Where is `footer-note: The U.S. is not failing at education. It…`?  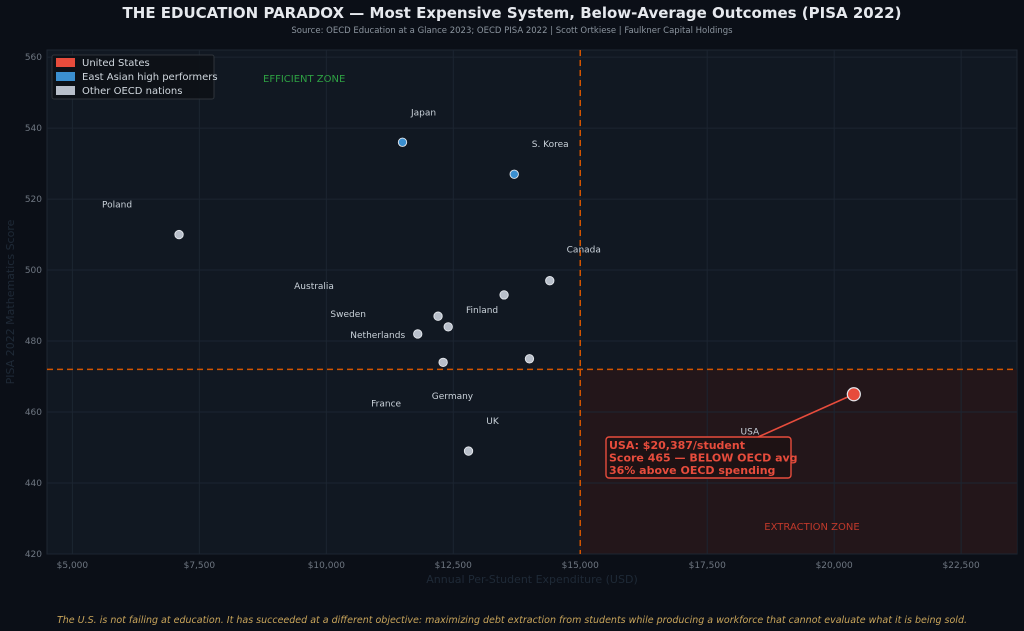 footer-note: The U.S. is not failing at education. It… is located at coordinates (512, 620).